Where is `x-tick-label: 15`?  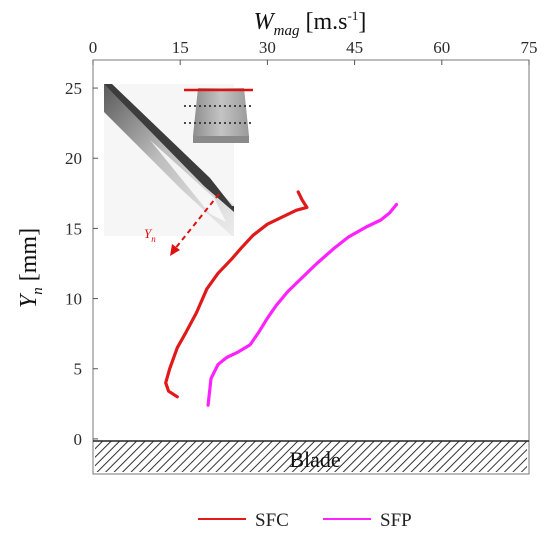 x-tick-label: 15 is located at coordinates (180, 47).